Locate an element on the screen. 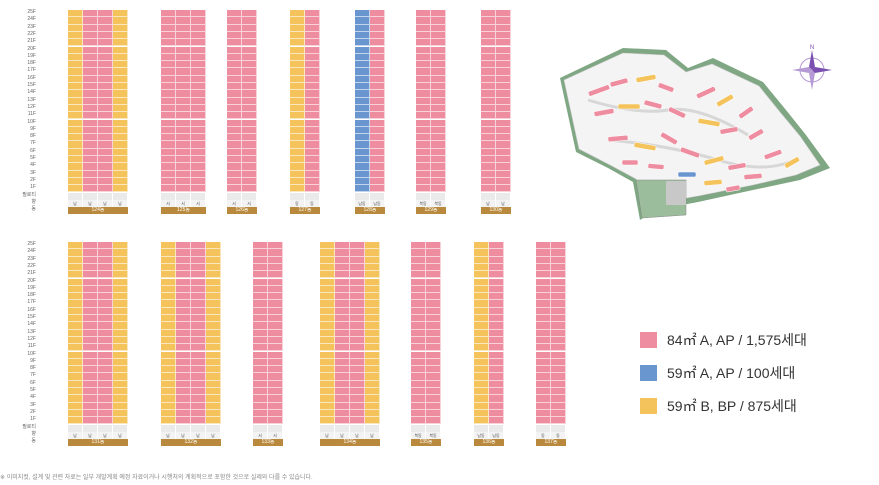 This screenshot has height=485, width=879. floor-label: 6F is located at coordinates (33, 382).